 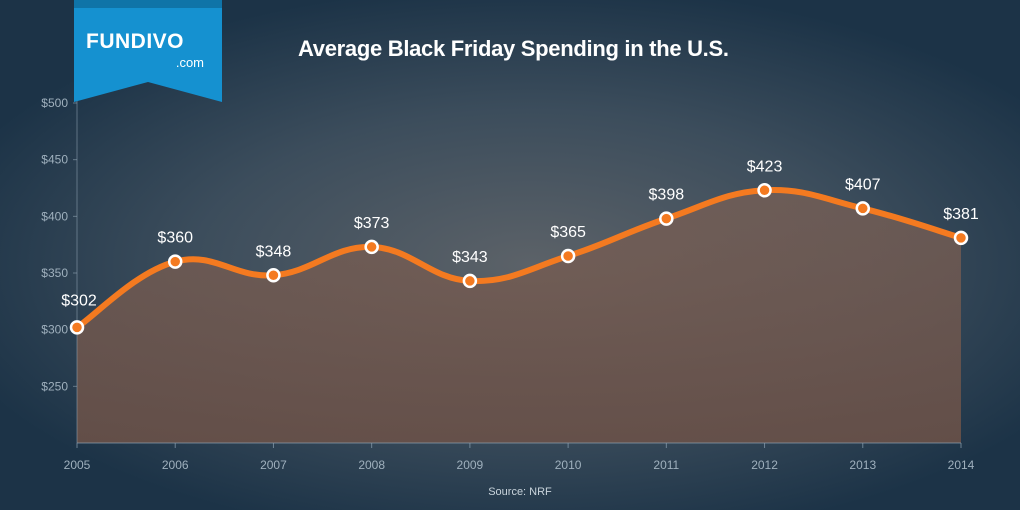 What do you see at coordinates (54, 386) in the screenshot?
I see `y-tick-label: $250` at bounding box center [54, 386].